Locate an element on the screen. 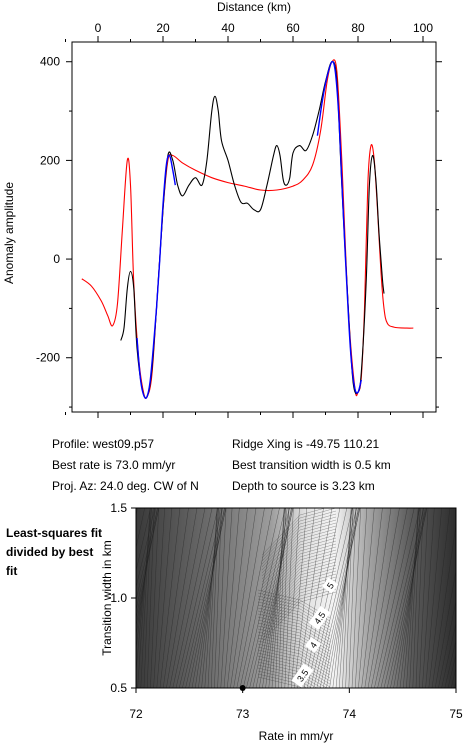 The width and height of the screenshot is (467, 745). contour-y-tick-label: 0.5 is located at coordinates (118, 688).